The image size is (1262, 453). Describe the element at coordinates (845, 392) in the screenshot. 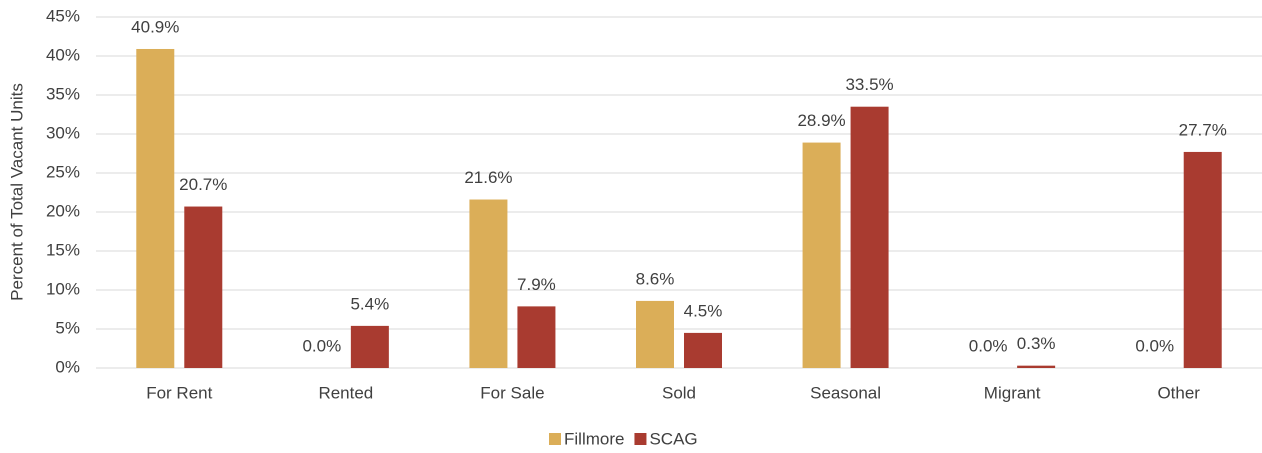

I see `x-tick-label: Seasonal` at that location.